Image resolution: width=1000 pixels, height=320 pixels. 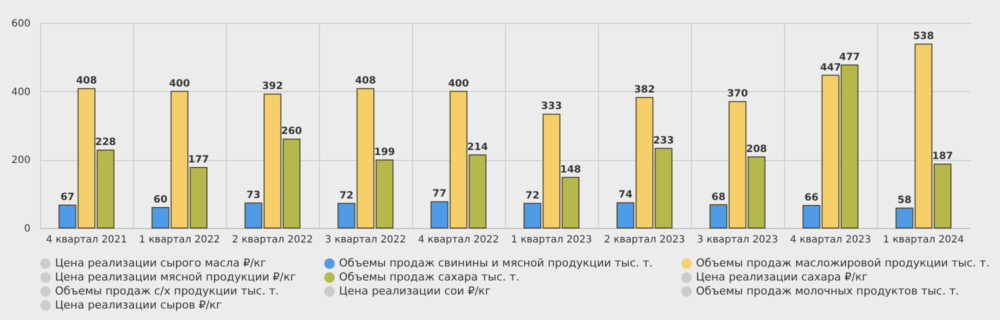 I want to click on y-tick-label: 0, so click(x=27, y=229).